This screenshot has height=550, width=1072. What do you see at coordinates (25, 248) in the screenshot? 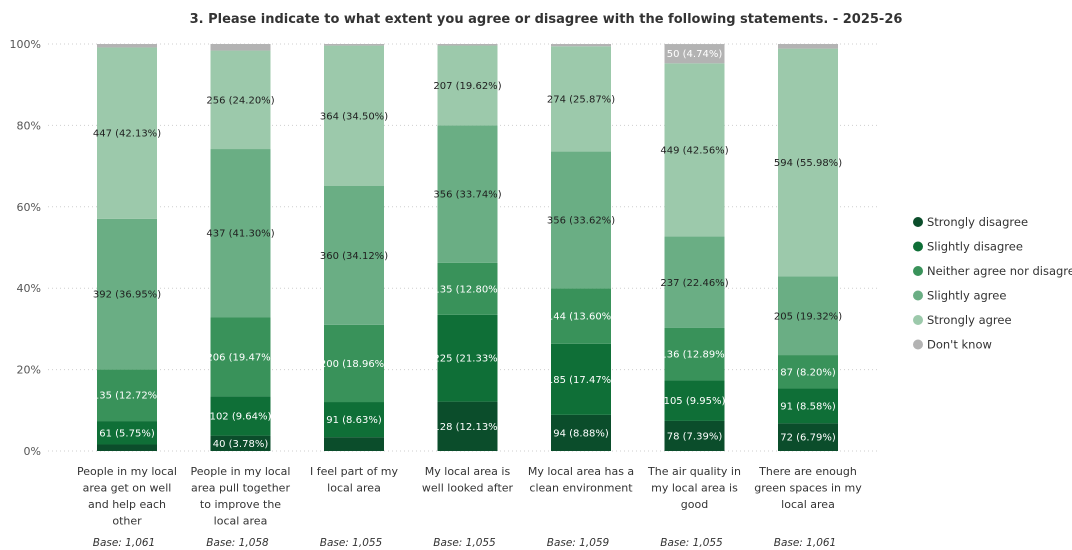
I see `y-axis: 0% 20% 40% 60% 80% 100%` at bounding box center [25, 248].